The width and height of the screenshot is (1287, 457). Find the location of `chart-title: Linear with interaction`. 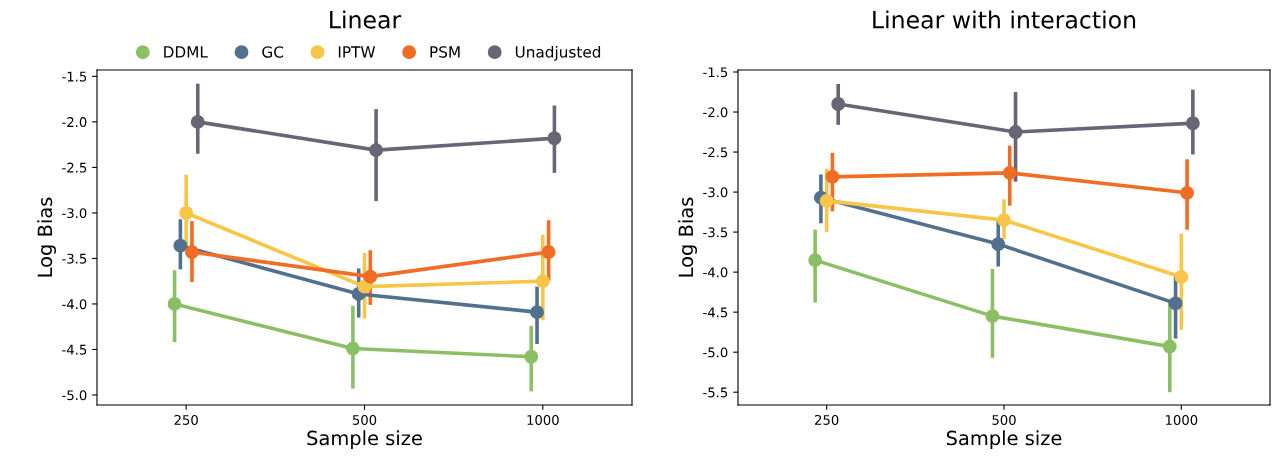

chart-title: Linear with interaction is located at coordinates (1004, 19).